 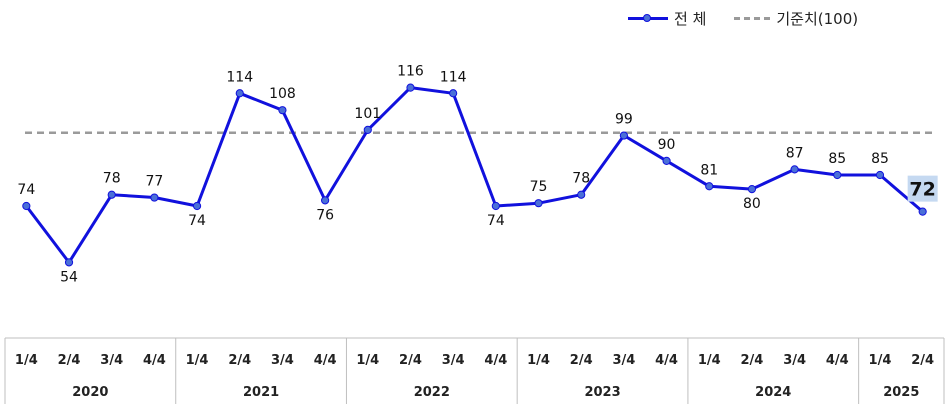 I want to click on data-label: 101, so click(x=367, y=114).